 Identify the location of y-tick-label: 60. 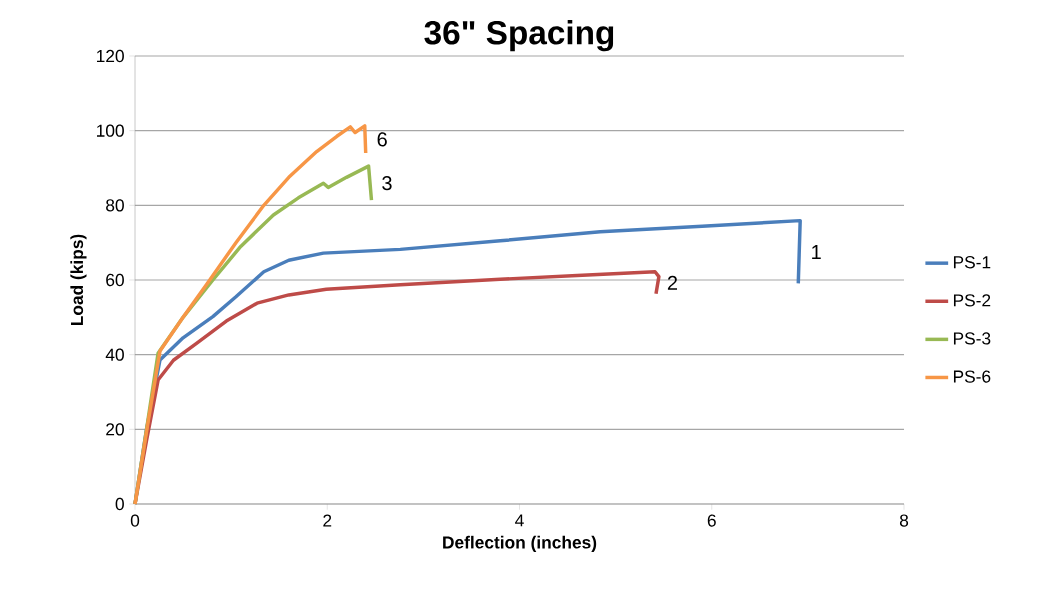
(115, 280).